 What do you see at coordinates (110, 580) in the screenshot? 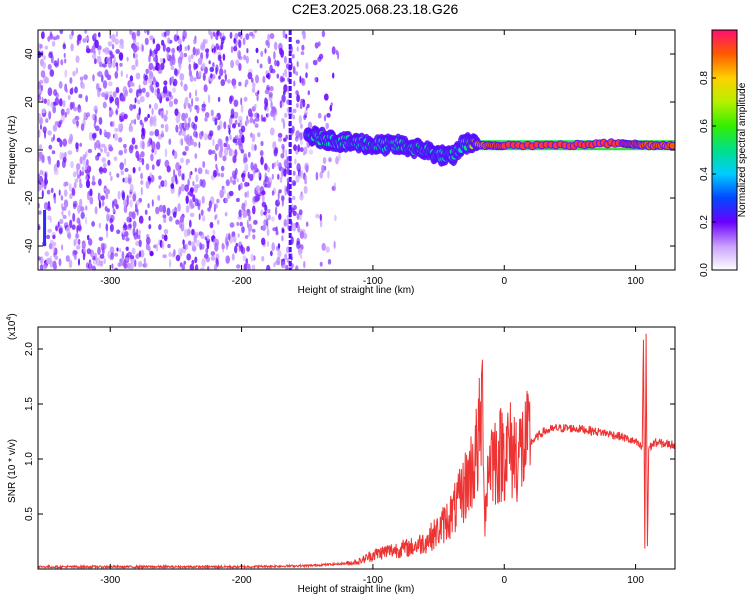
I see `bottom-xtick-label: -300` at bounding box center [110, 580].